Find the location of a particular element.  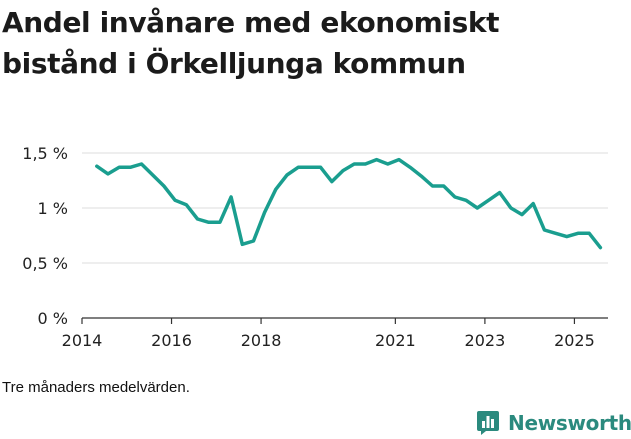

footnote: Tre månaders medelvärden. is located at coordinates (96, 387).